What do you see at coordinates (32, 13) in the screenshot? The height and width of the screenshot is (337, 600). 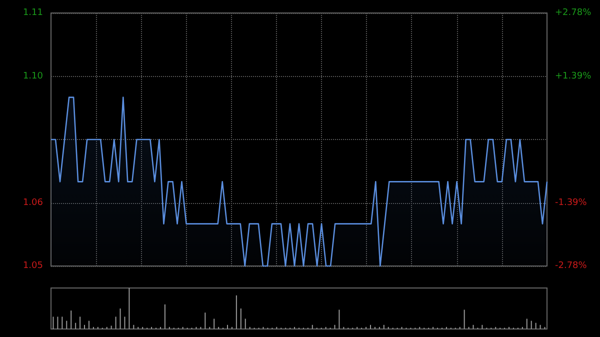 I see `y-tick-label: 1.11` at bounding box center [32, 13].